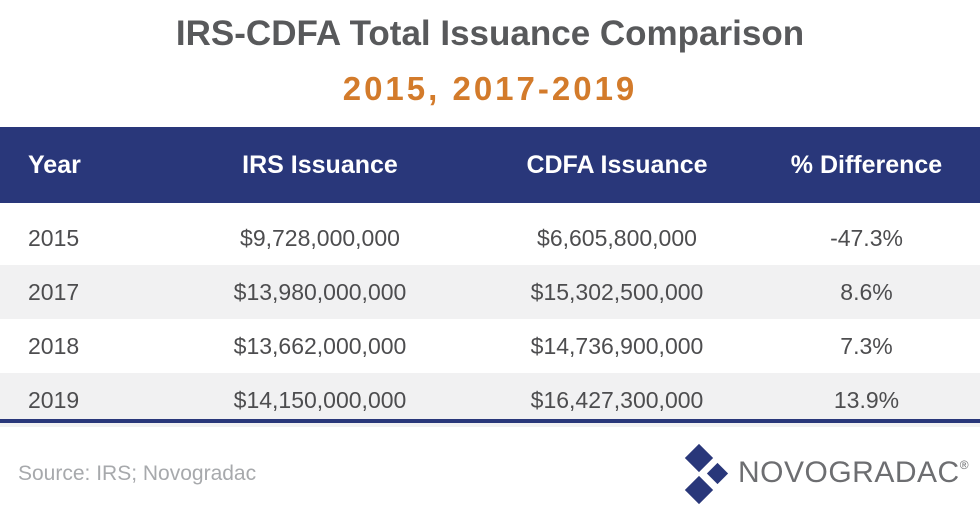  Describe the element at coordinates (706, 474) in the screenshot. I see `logo-diamonds-icon` at that location.